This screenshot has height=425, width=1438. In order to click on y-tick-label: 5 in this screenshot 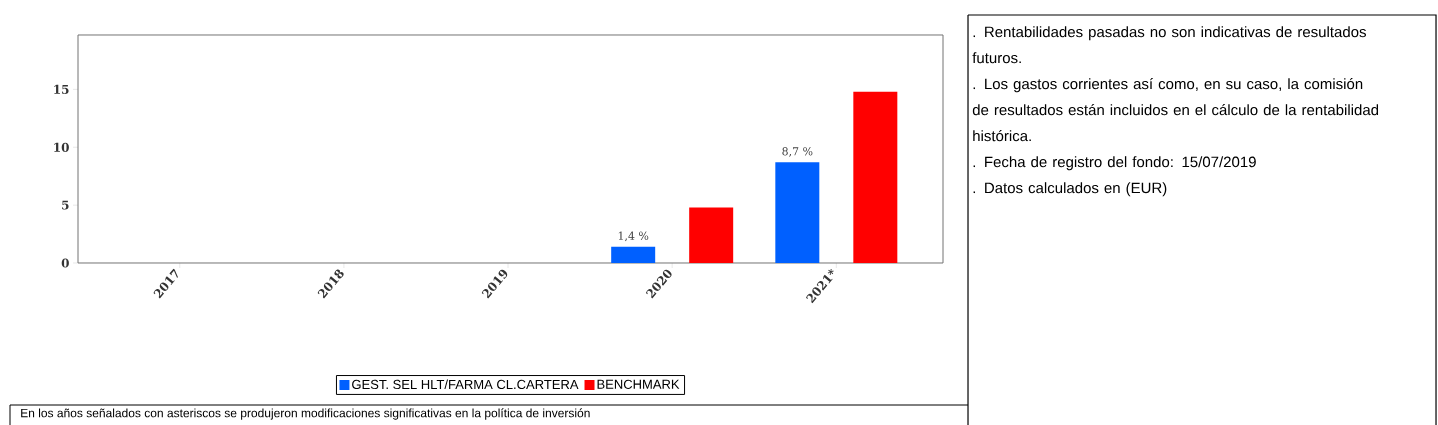, I will do `click(65, 205)`.